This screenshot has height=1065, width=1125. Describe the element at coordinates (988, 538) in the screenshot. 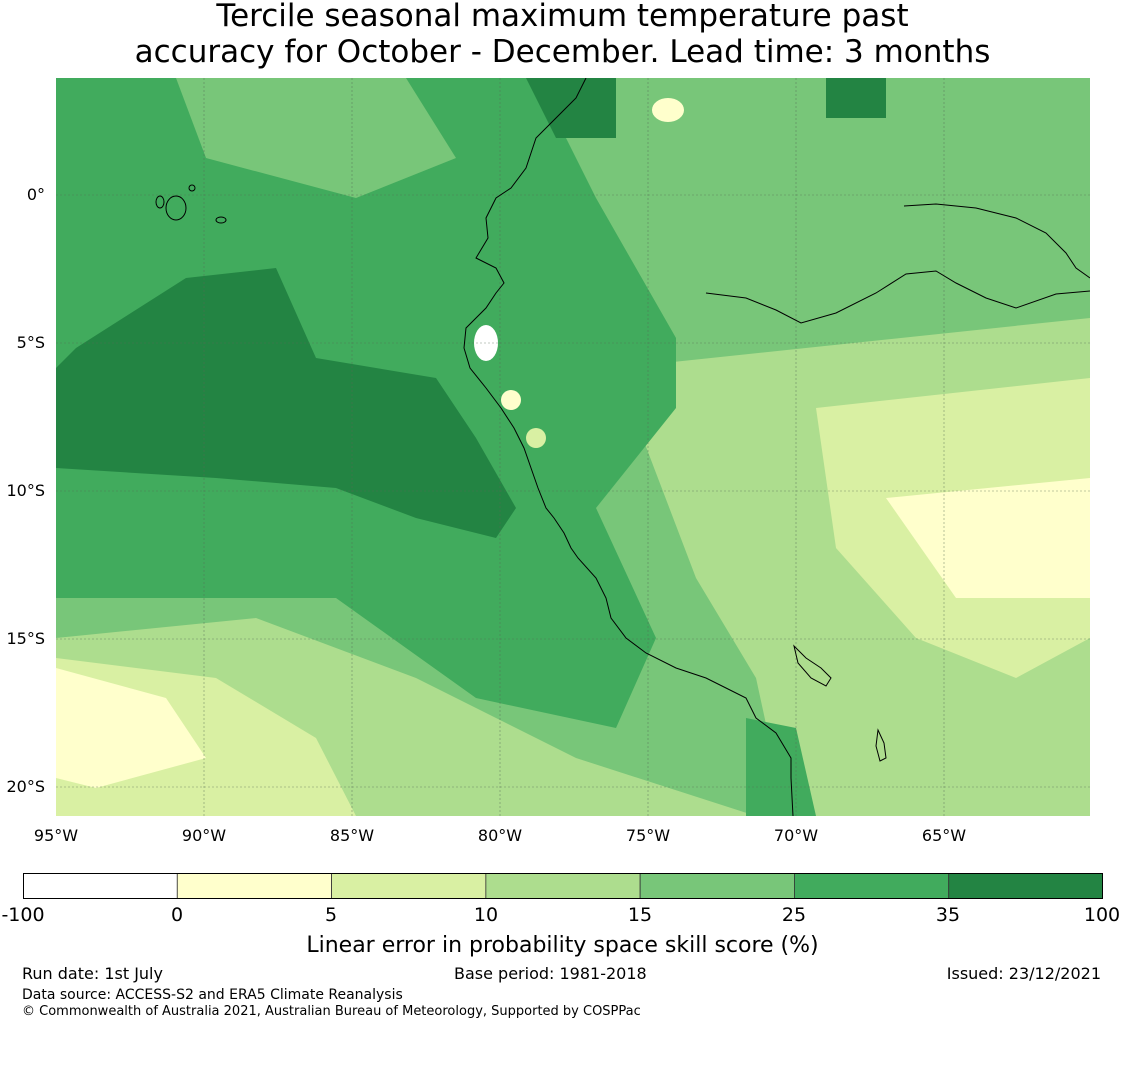

I see `region-east-palest` at that location.